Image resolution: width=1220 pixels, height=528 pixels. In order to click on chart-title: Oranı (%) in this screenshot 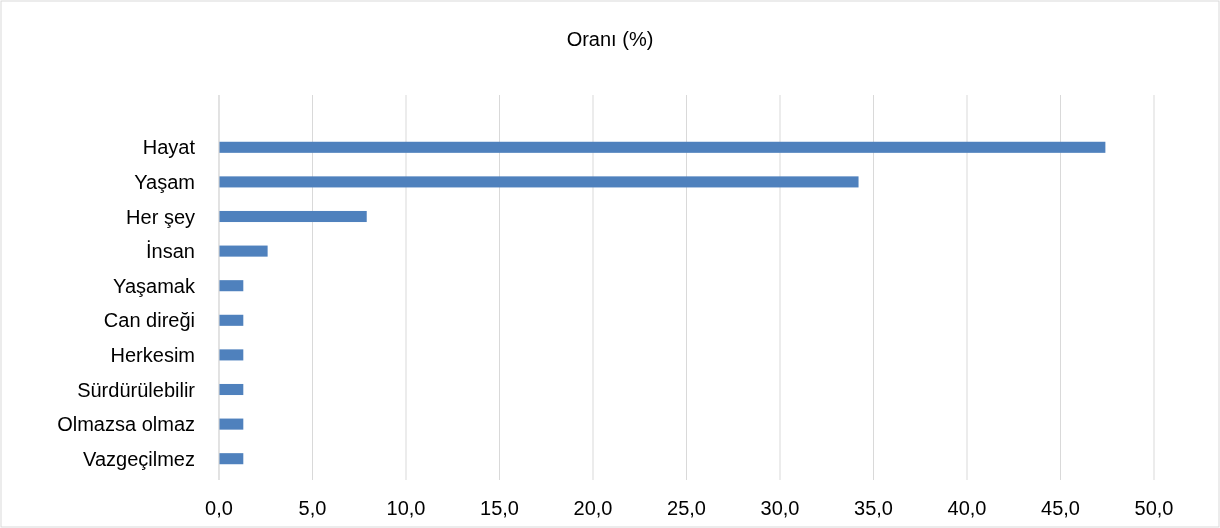, I will do `click(610, 39)`.